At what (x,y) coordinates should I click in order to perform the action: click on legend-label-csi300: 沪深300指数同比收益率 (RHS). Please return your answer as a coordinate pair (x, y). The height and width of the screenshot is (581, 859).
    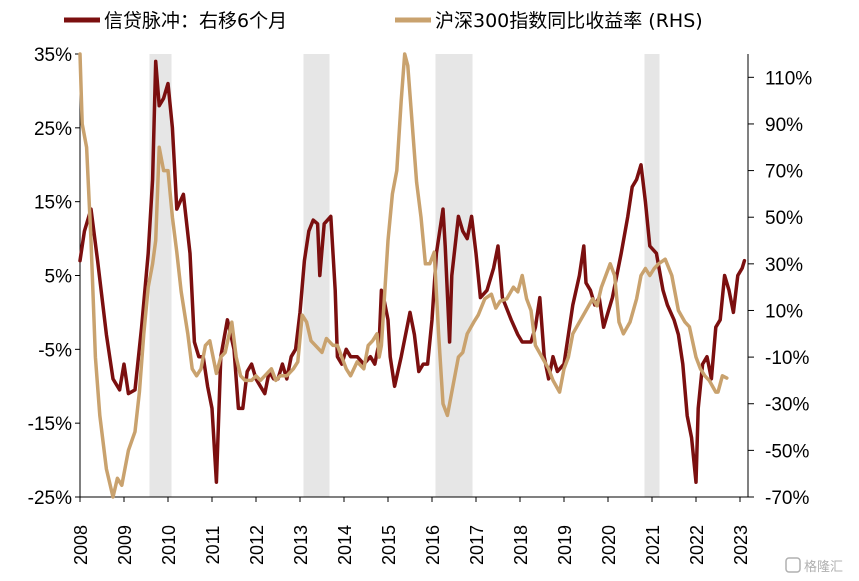
    Looking at the image, I should click on (569, 21).